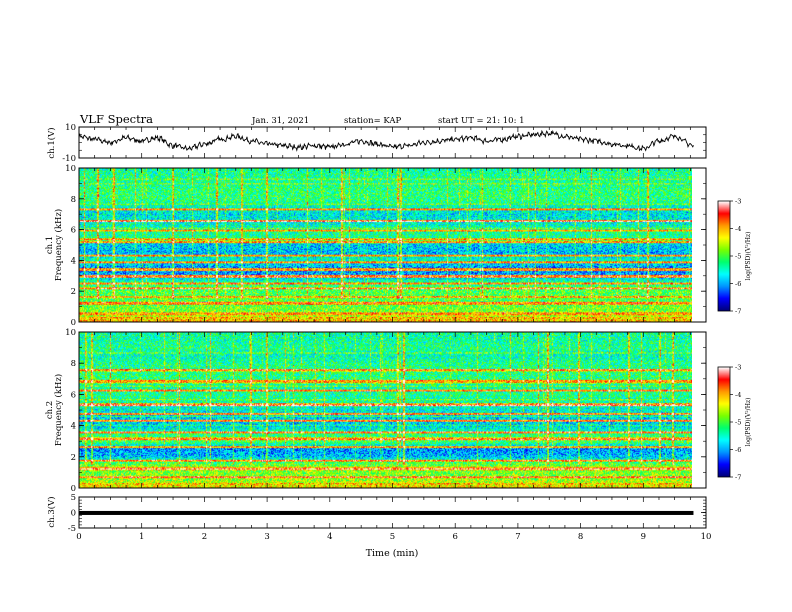 This screenshot has height=612, width=792. What do you see at coordinates (386, 140) in the screenshot?
I see `ch1-voltage-trace` at bounding box center [386, 140].